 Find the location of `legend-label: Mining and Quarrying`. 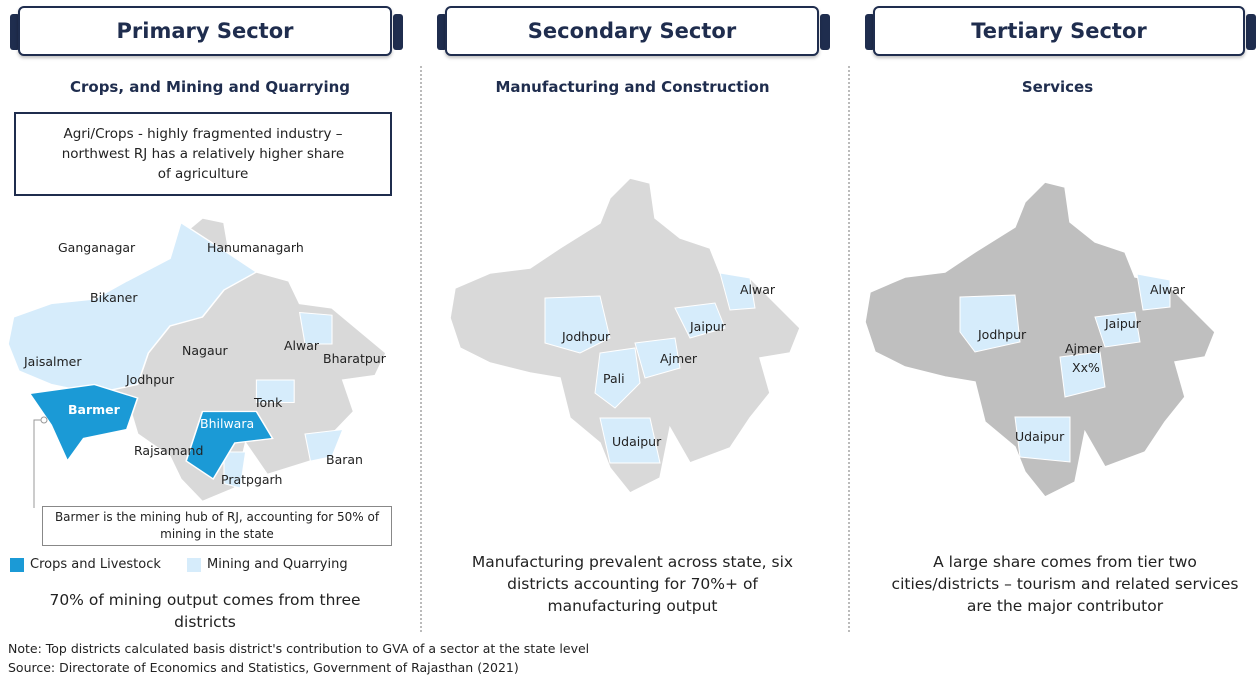

legend-label: Mining and Quarrying is located at coordinates (277, 564).